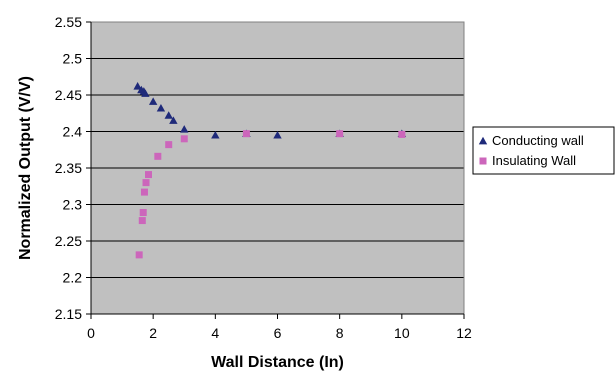 The height and width of the screenshot is (377, 615). I want to click on y-tick-label: 2.15, so click(68, 314).